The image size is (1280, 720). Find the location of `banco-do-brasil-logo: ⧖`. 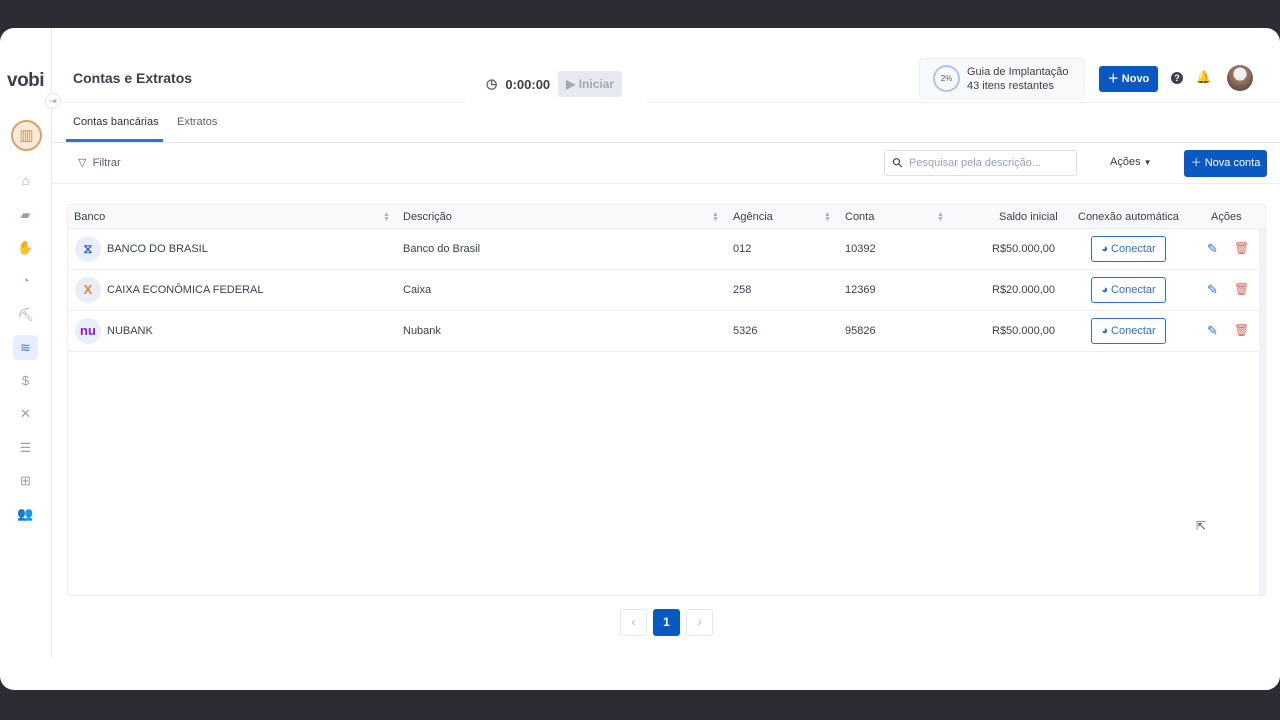

banco-do-brasil-logo: ⧖ is located at coordinates (88, 249).